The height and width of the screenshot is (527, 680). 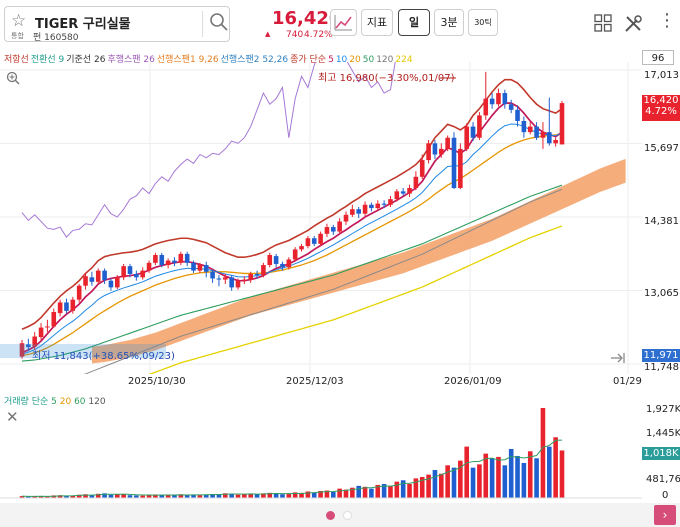 What do you see at coordinates (368, 60) in the screenshot?
I see `legend-item: 50` at bounding box center [368, 60].